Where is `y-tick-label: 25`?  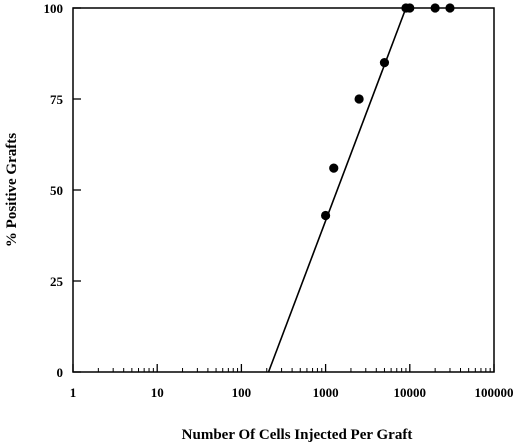
y-tick-label: 25 is located at coordinates (57, 281).